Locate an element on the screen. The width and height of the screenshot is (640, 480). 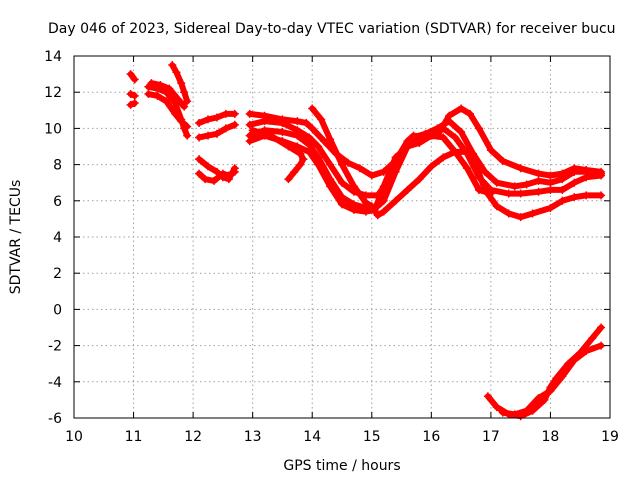
series-track-i is located at coordinates (217, 131).